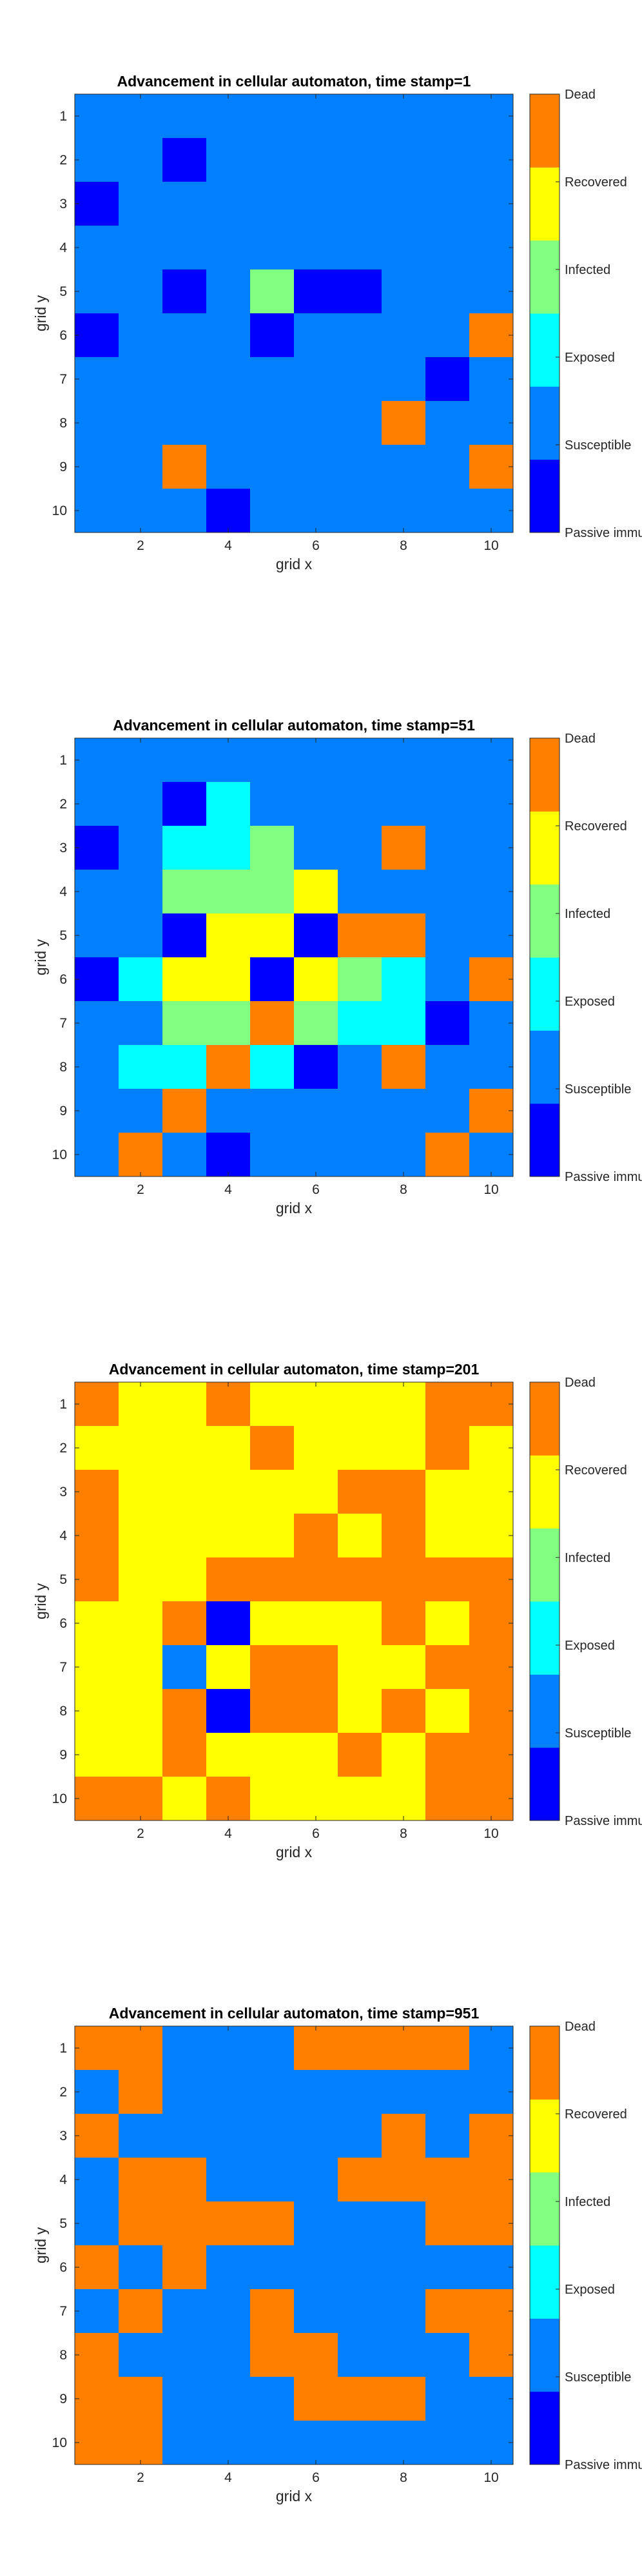  Describe the element at coordinates (63, 1668) in the screenshot. I see `y-tick-label: 7` at that location.